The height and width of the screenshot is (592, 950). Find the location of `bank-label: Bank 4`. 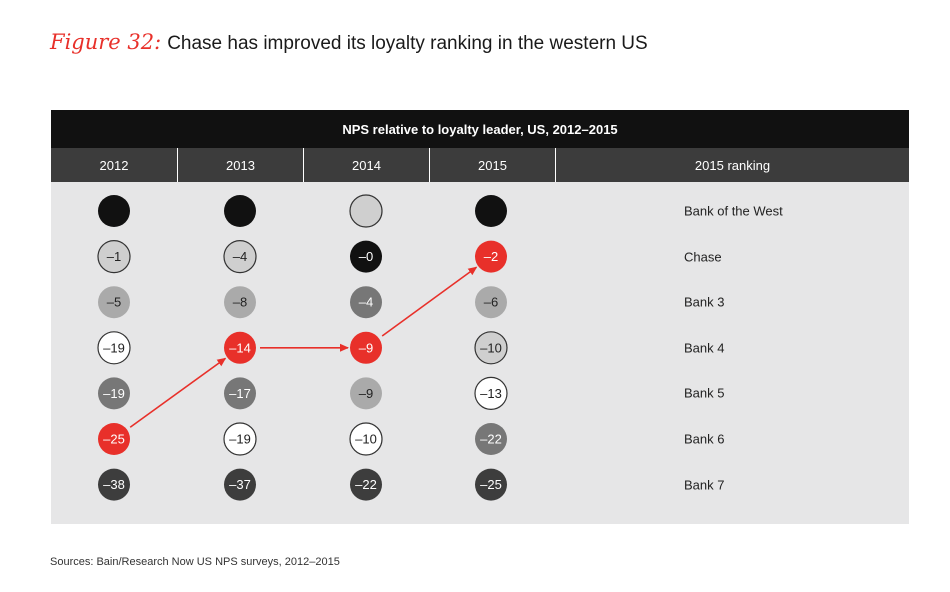

bank-label: Bank 4 is located at coordinates (704, 348).